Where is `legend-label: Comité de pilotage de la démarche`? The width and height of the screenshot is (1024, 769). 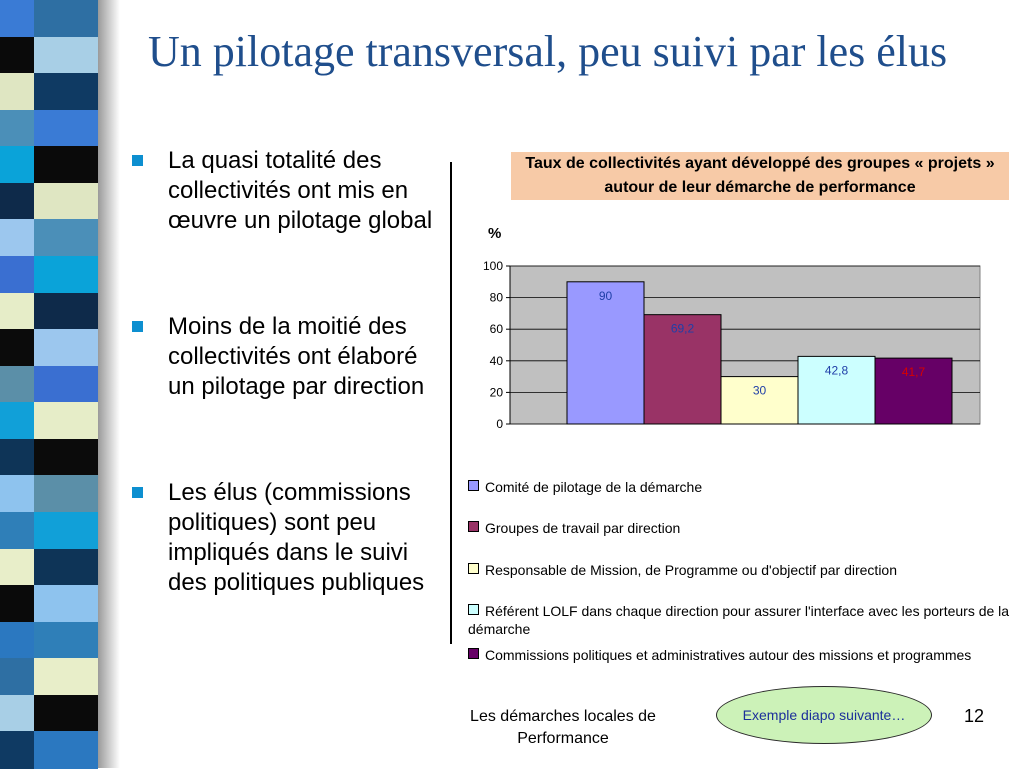 legend-label: Comité de pilotage de la démarche is located at coordinates (594, 487).